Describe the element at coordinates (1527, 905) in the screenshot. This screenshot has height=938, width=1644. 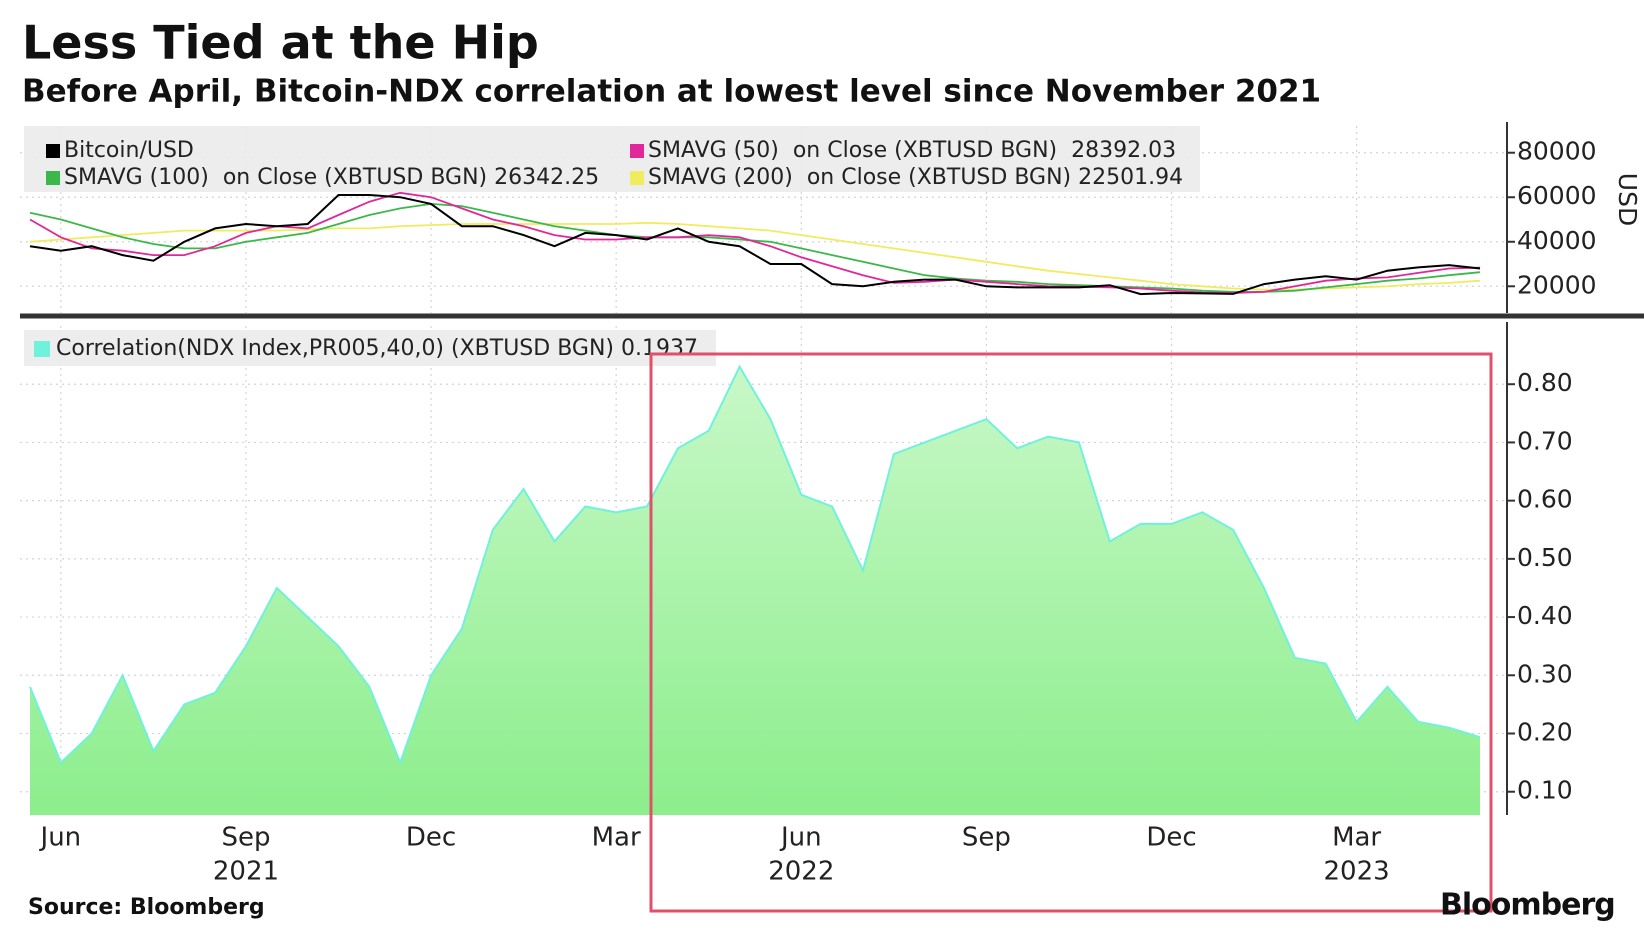
I see `logo: Bloomberg` at that location.